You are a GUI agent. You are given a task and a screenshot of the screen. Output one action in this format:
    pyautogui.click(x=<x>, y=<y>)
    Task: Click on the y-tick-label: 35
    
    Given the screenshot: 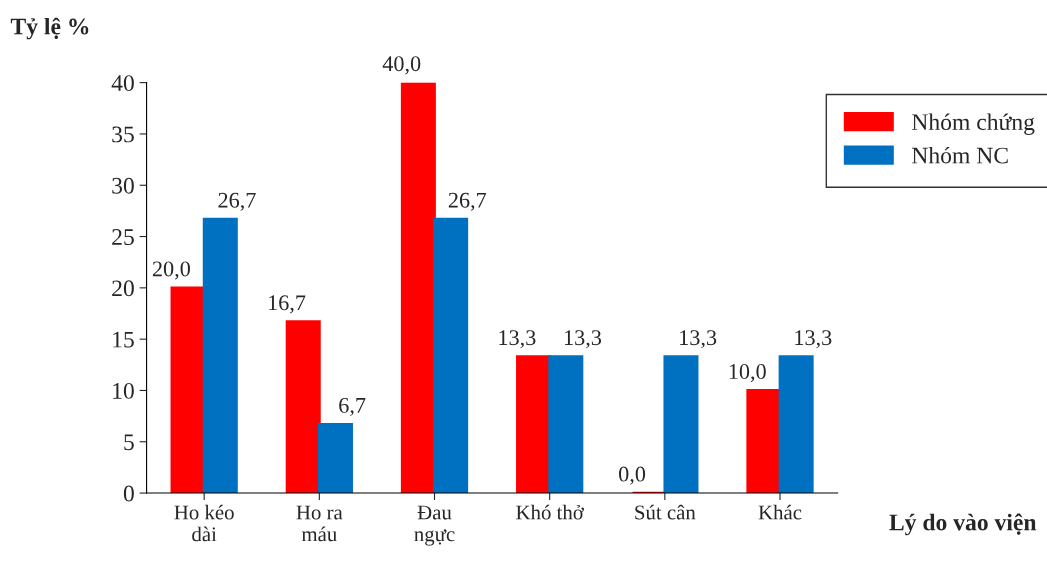 What is the action you would take?
    pyautogui.click(x=123, y=134)
    